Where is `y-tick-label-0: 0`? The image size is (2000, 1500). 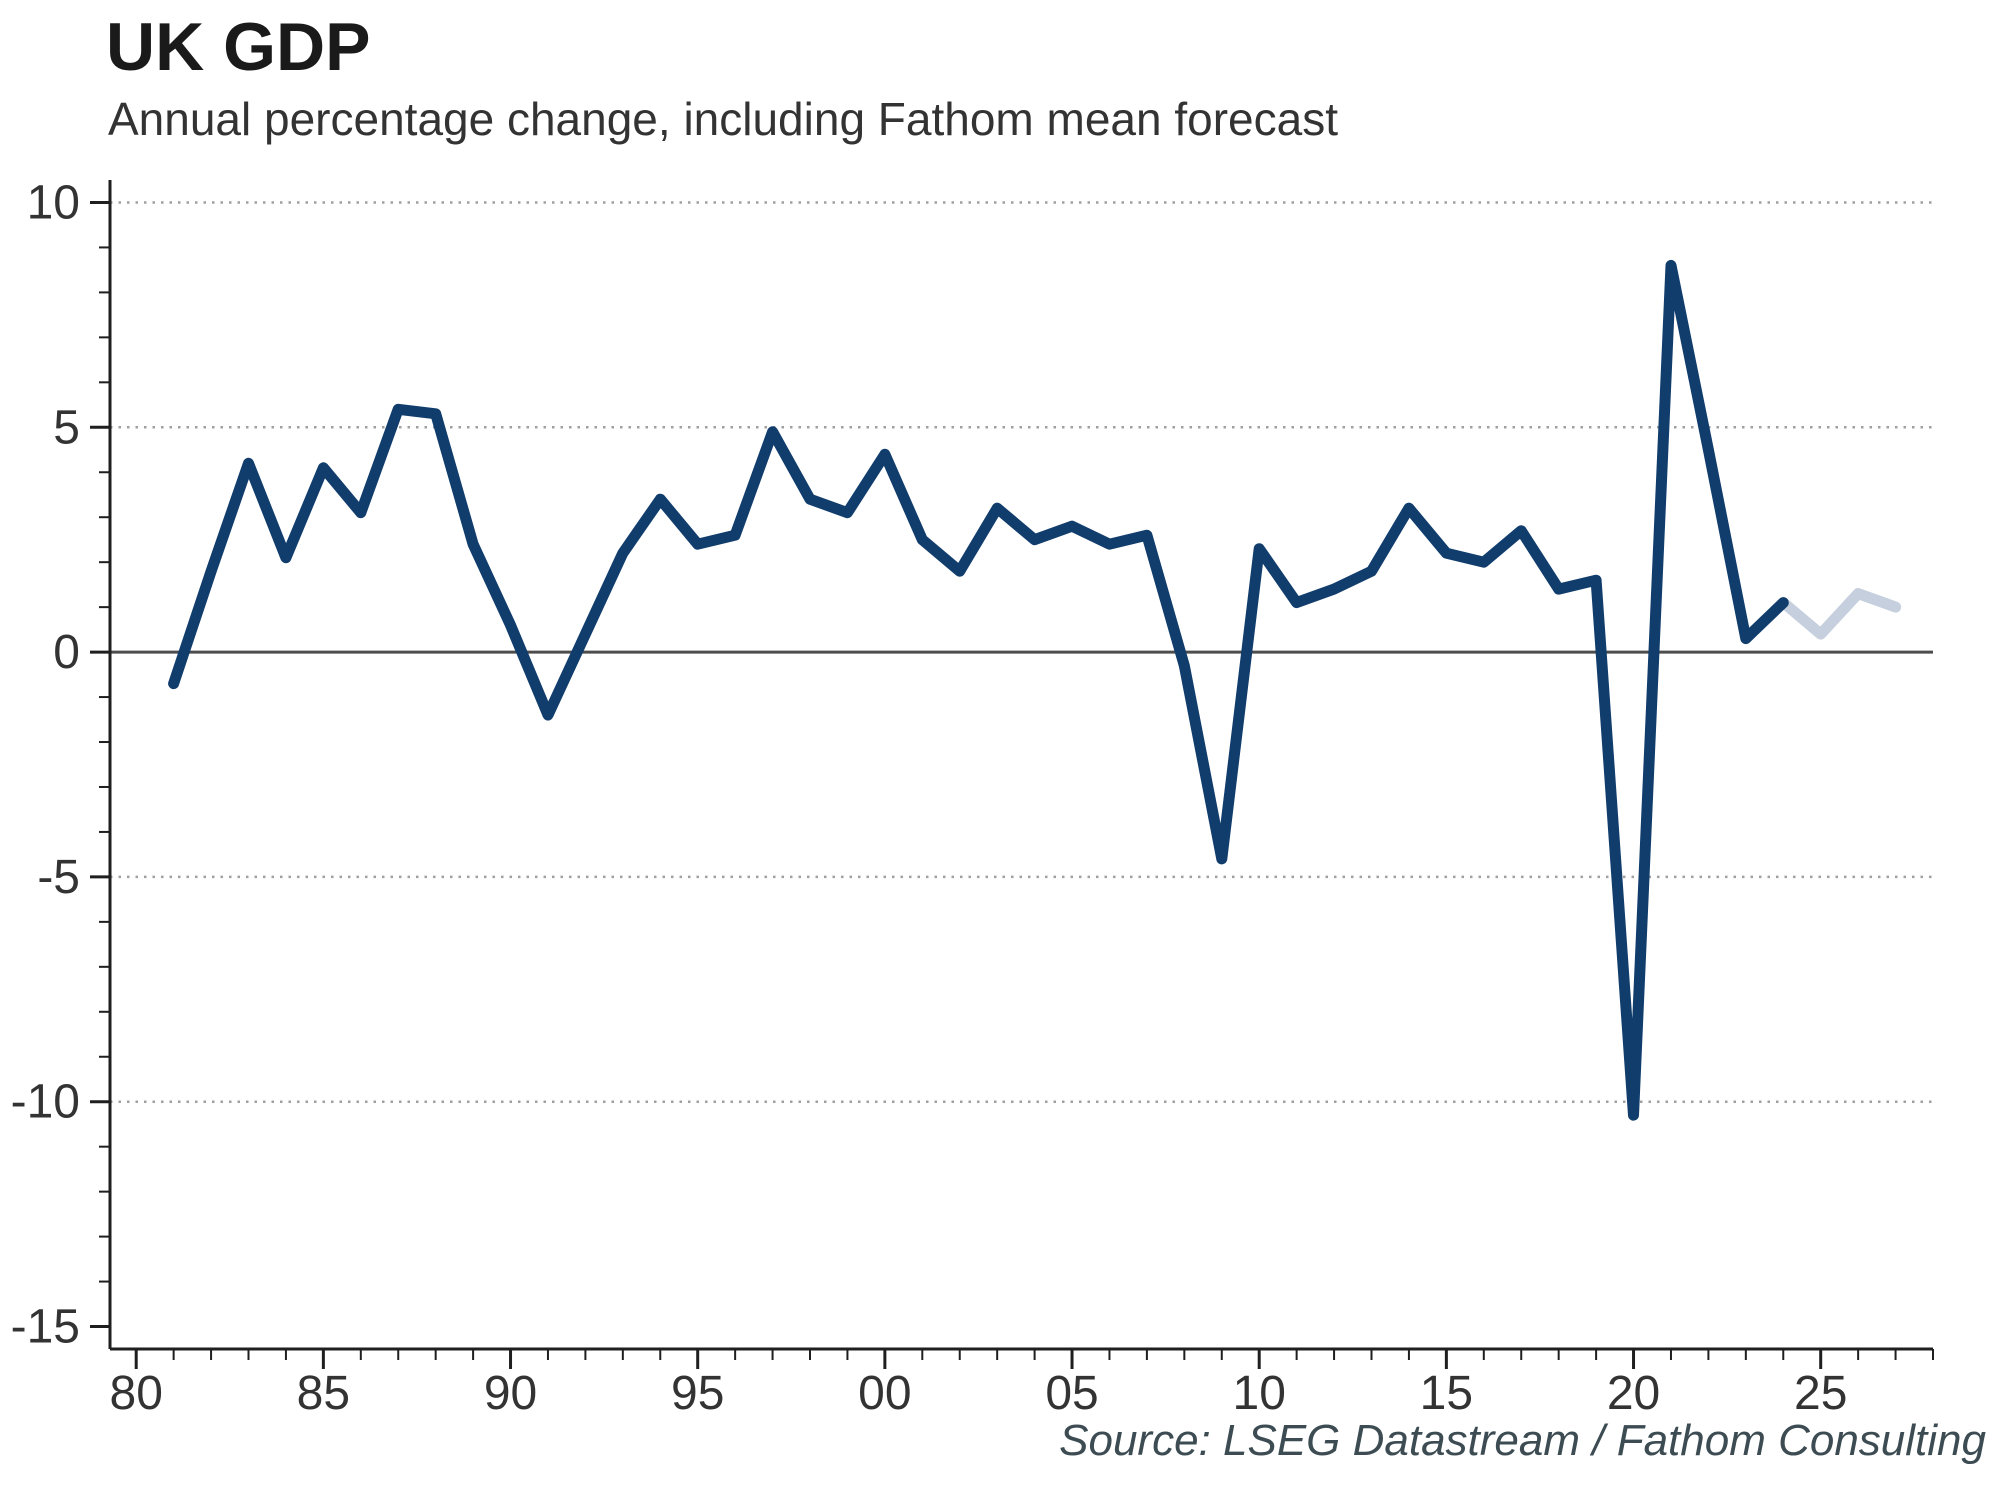 y-tick-label-0: 0 is located at coordinates (66, 652).